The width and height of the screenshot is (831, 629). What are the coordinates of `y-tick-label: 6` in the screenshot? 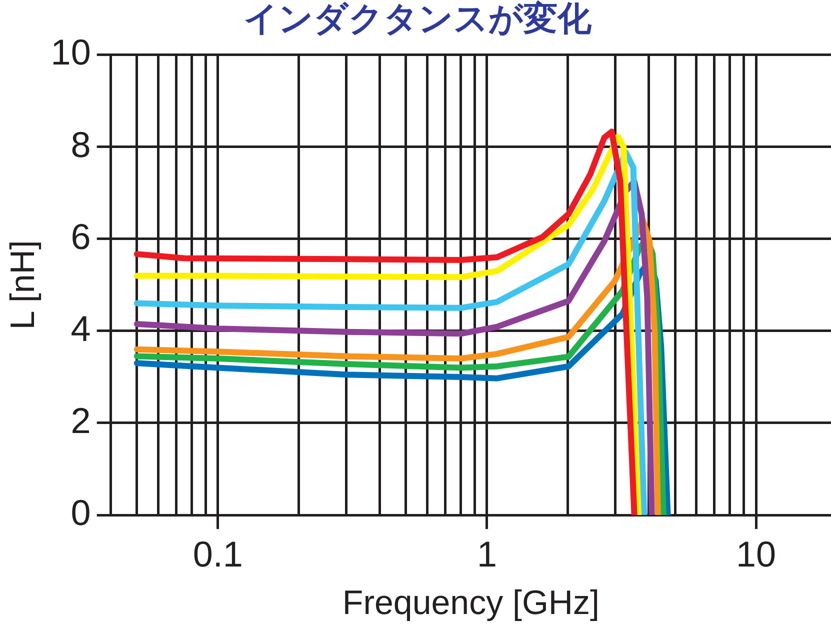 It's located at (80, 236).